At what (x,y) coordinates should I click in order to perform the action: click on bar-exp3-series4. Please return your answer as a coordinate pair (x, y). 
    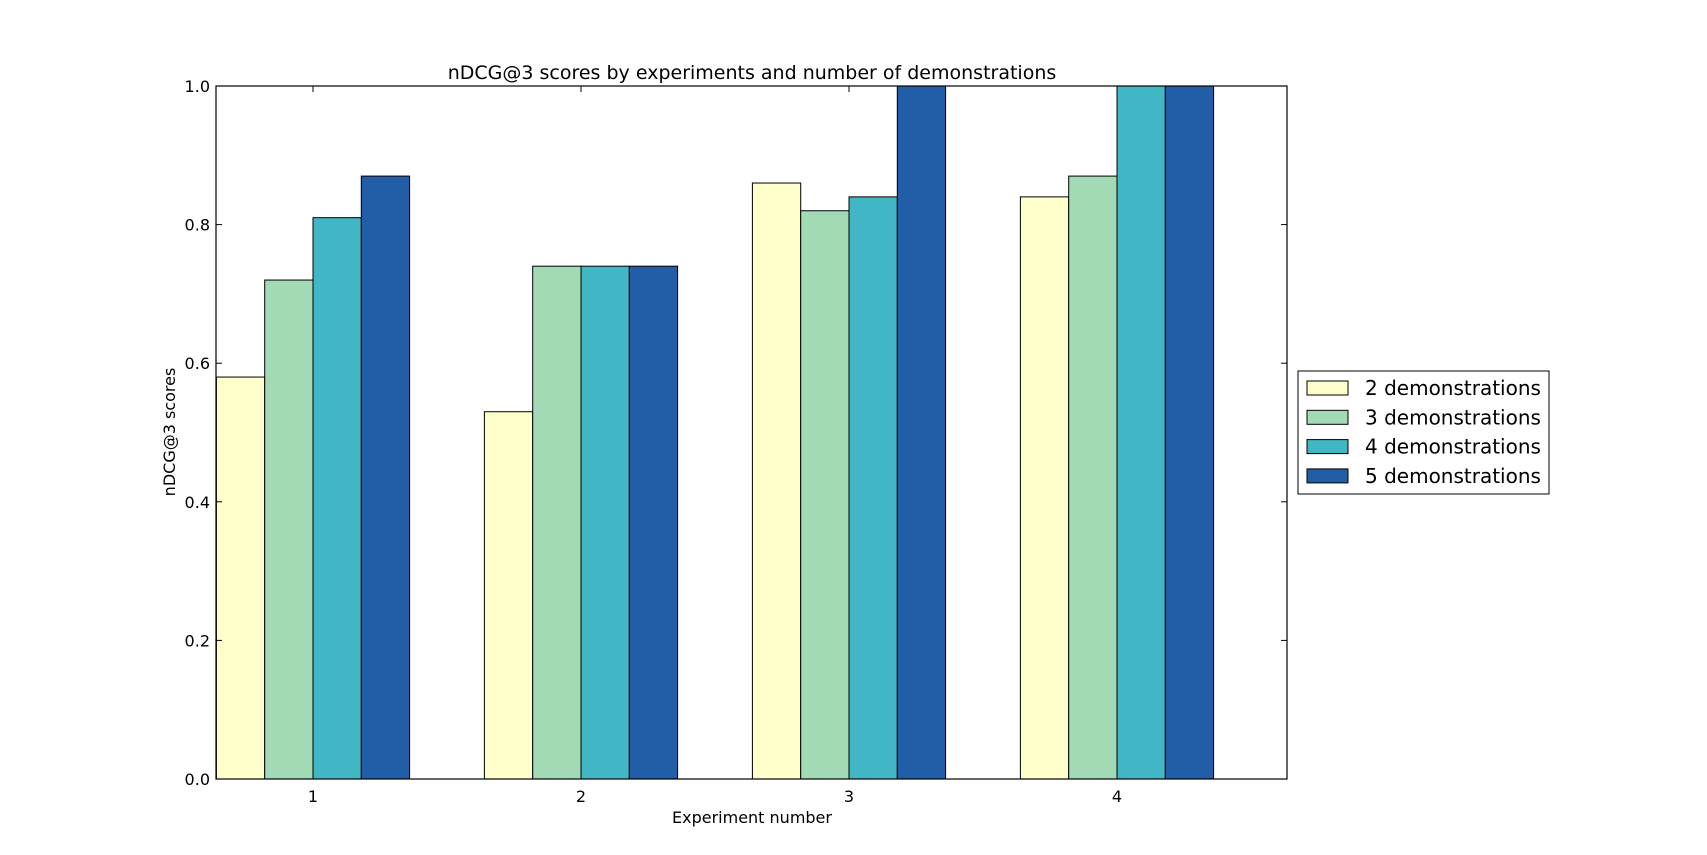
    Looking at the image, I should click on (921, 432).